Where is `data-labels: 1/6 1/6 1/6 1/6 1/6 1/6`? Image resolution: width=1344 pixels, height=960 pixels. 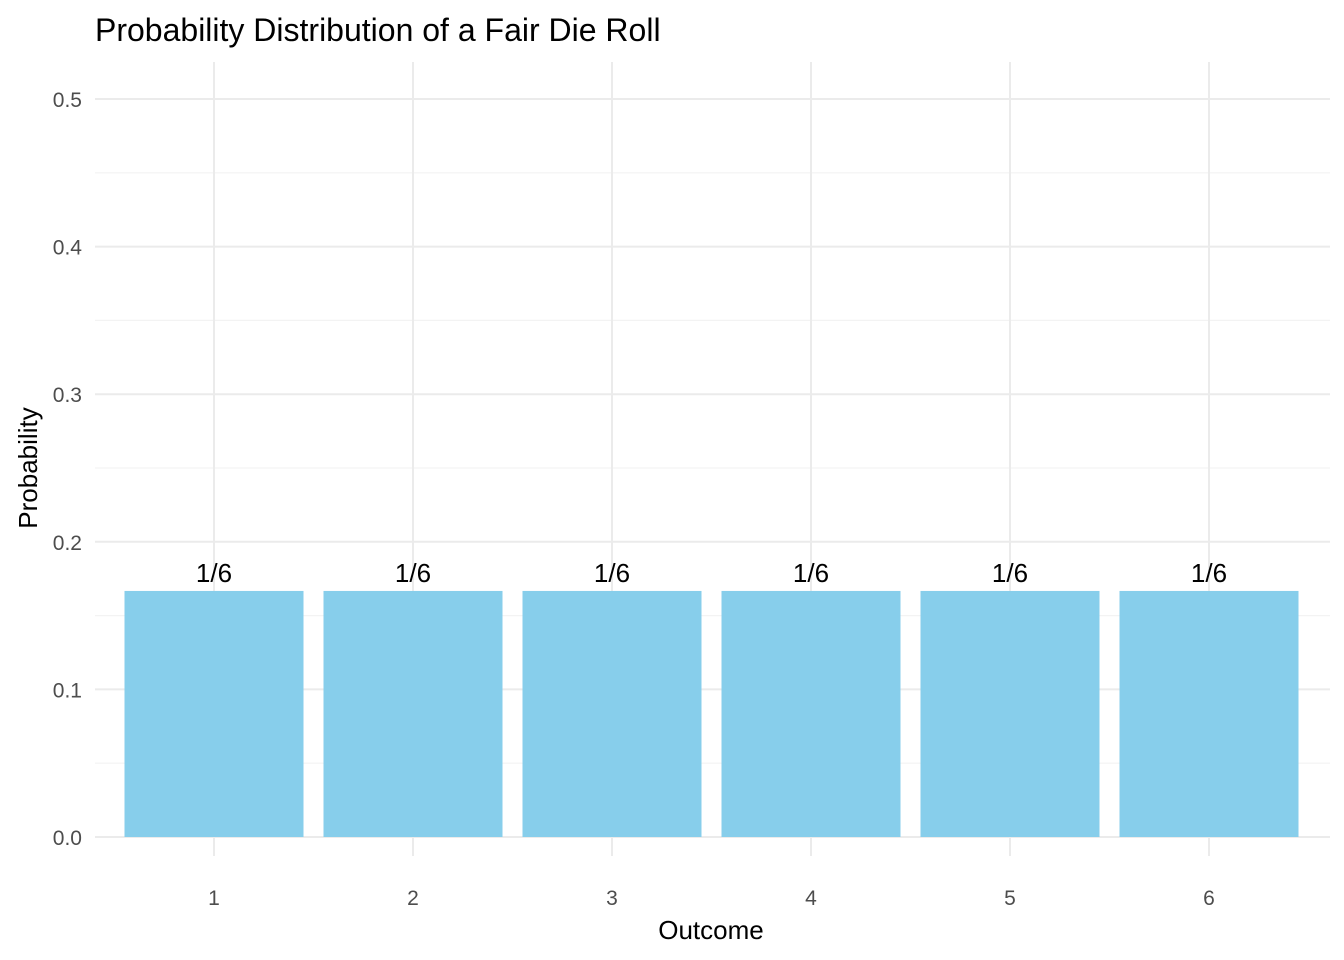
data-labels: 1/6 1/6 1/6 1/6 1/6 1/6 is located at coordinates (711, 573).